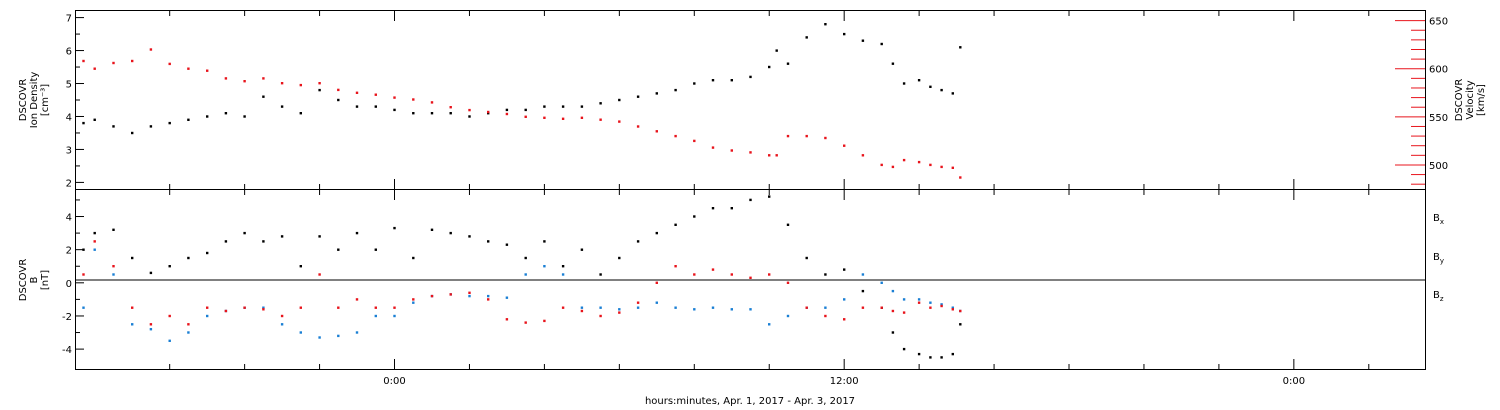 Image resolution: width=1500 pixels, height=410 pixels. What do you see at coordinates (69, 85) in the screenshot?
I see `density-ytick-label: 5` at bounding box center [69, 85].